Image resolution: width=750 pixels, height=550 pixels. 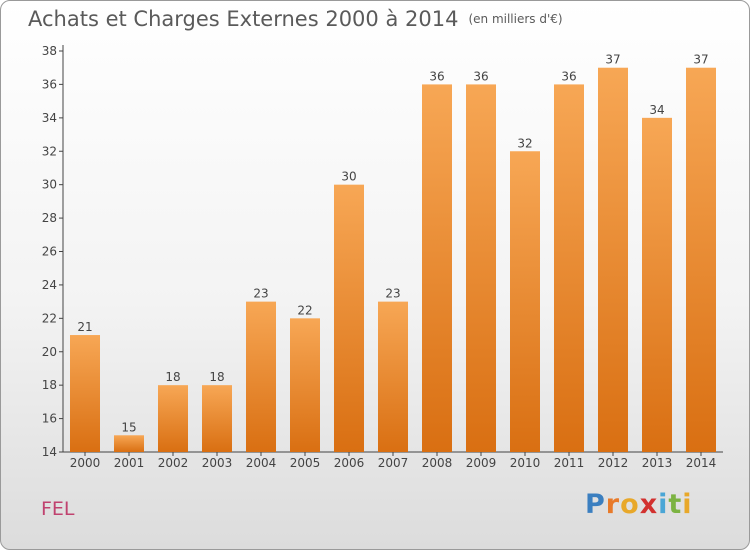 What do you see at coordinates (656, 110) in the screenshot?
I see `bar-value-label: 34` at bounding box center [656, 110].